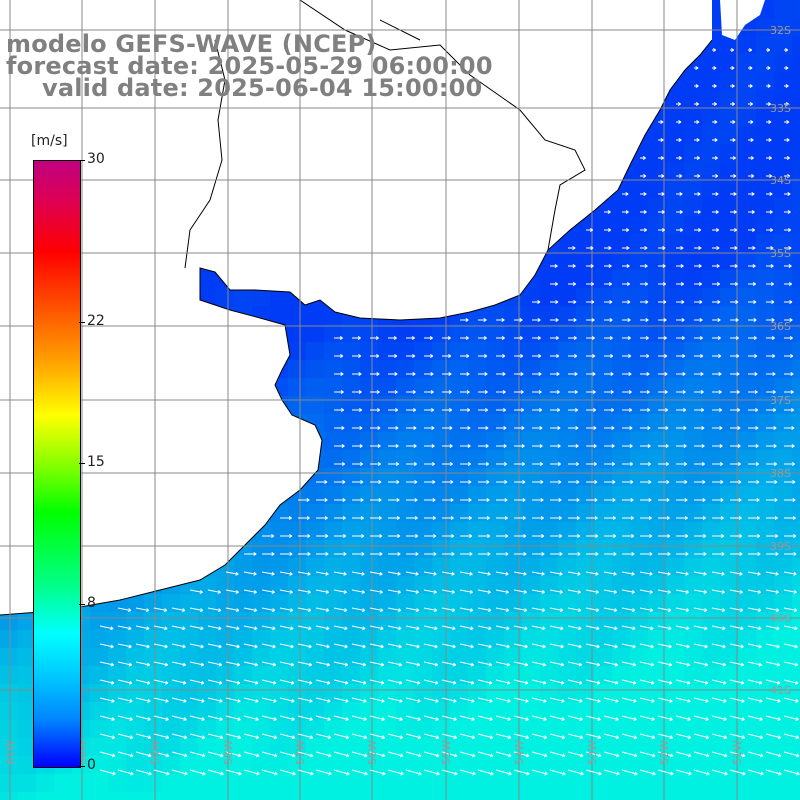 Image resolution: width=800 pixels, height=800 pixels. What do you see at coordinates (82, 463) in the screenshot?
I see `legend-tick-mark` at bounding box center [82, 463].